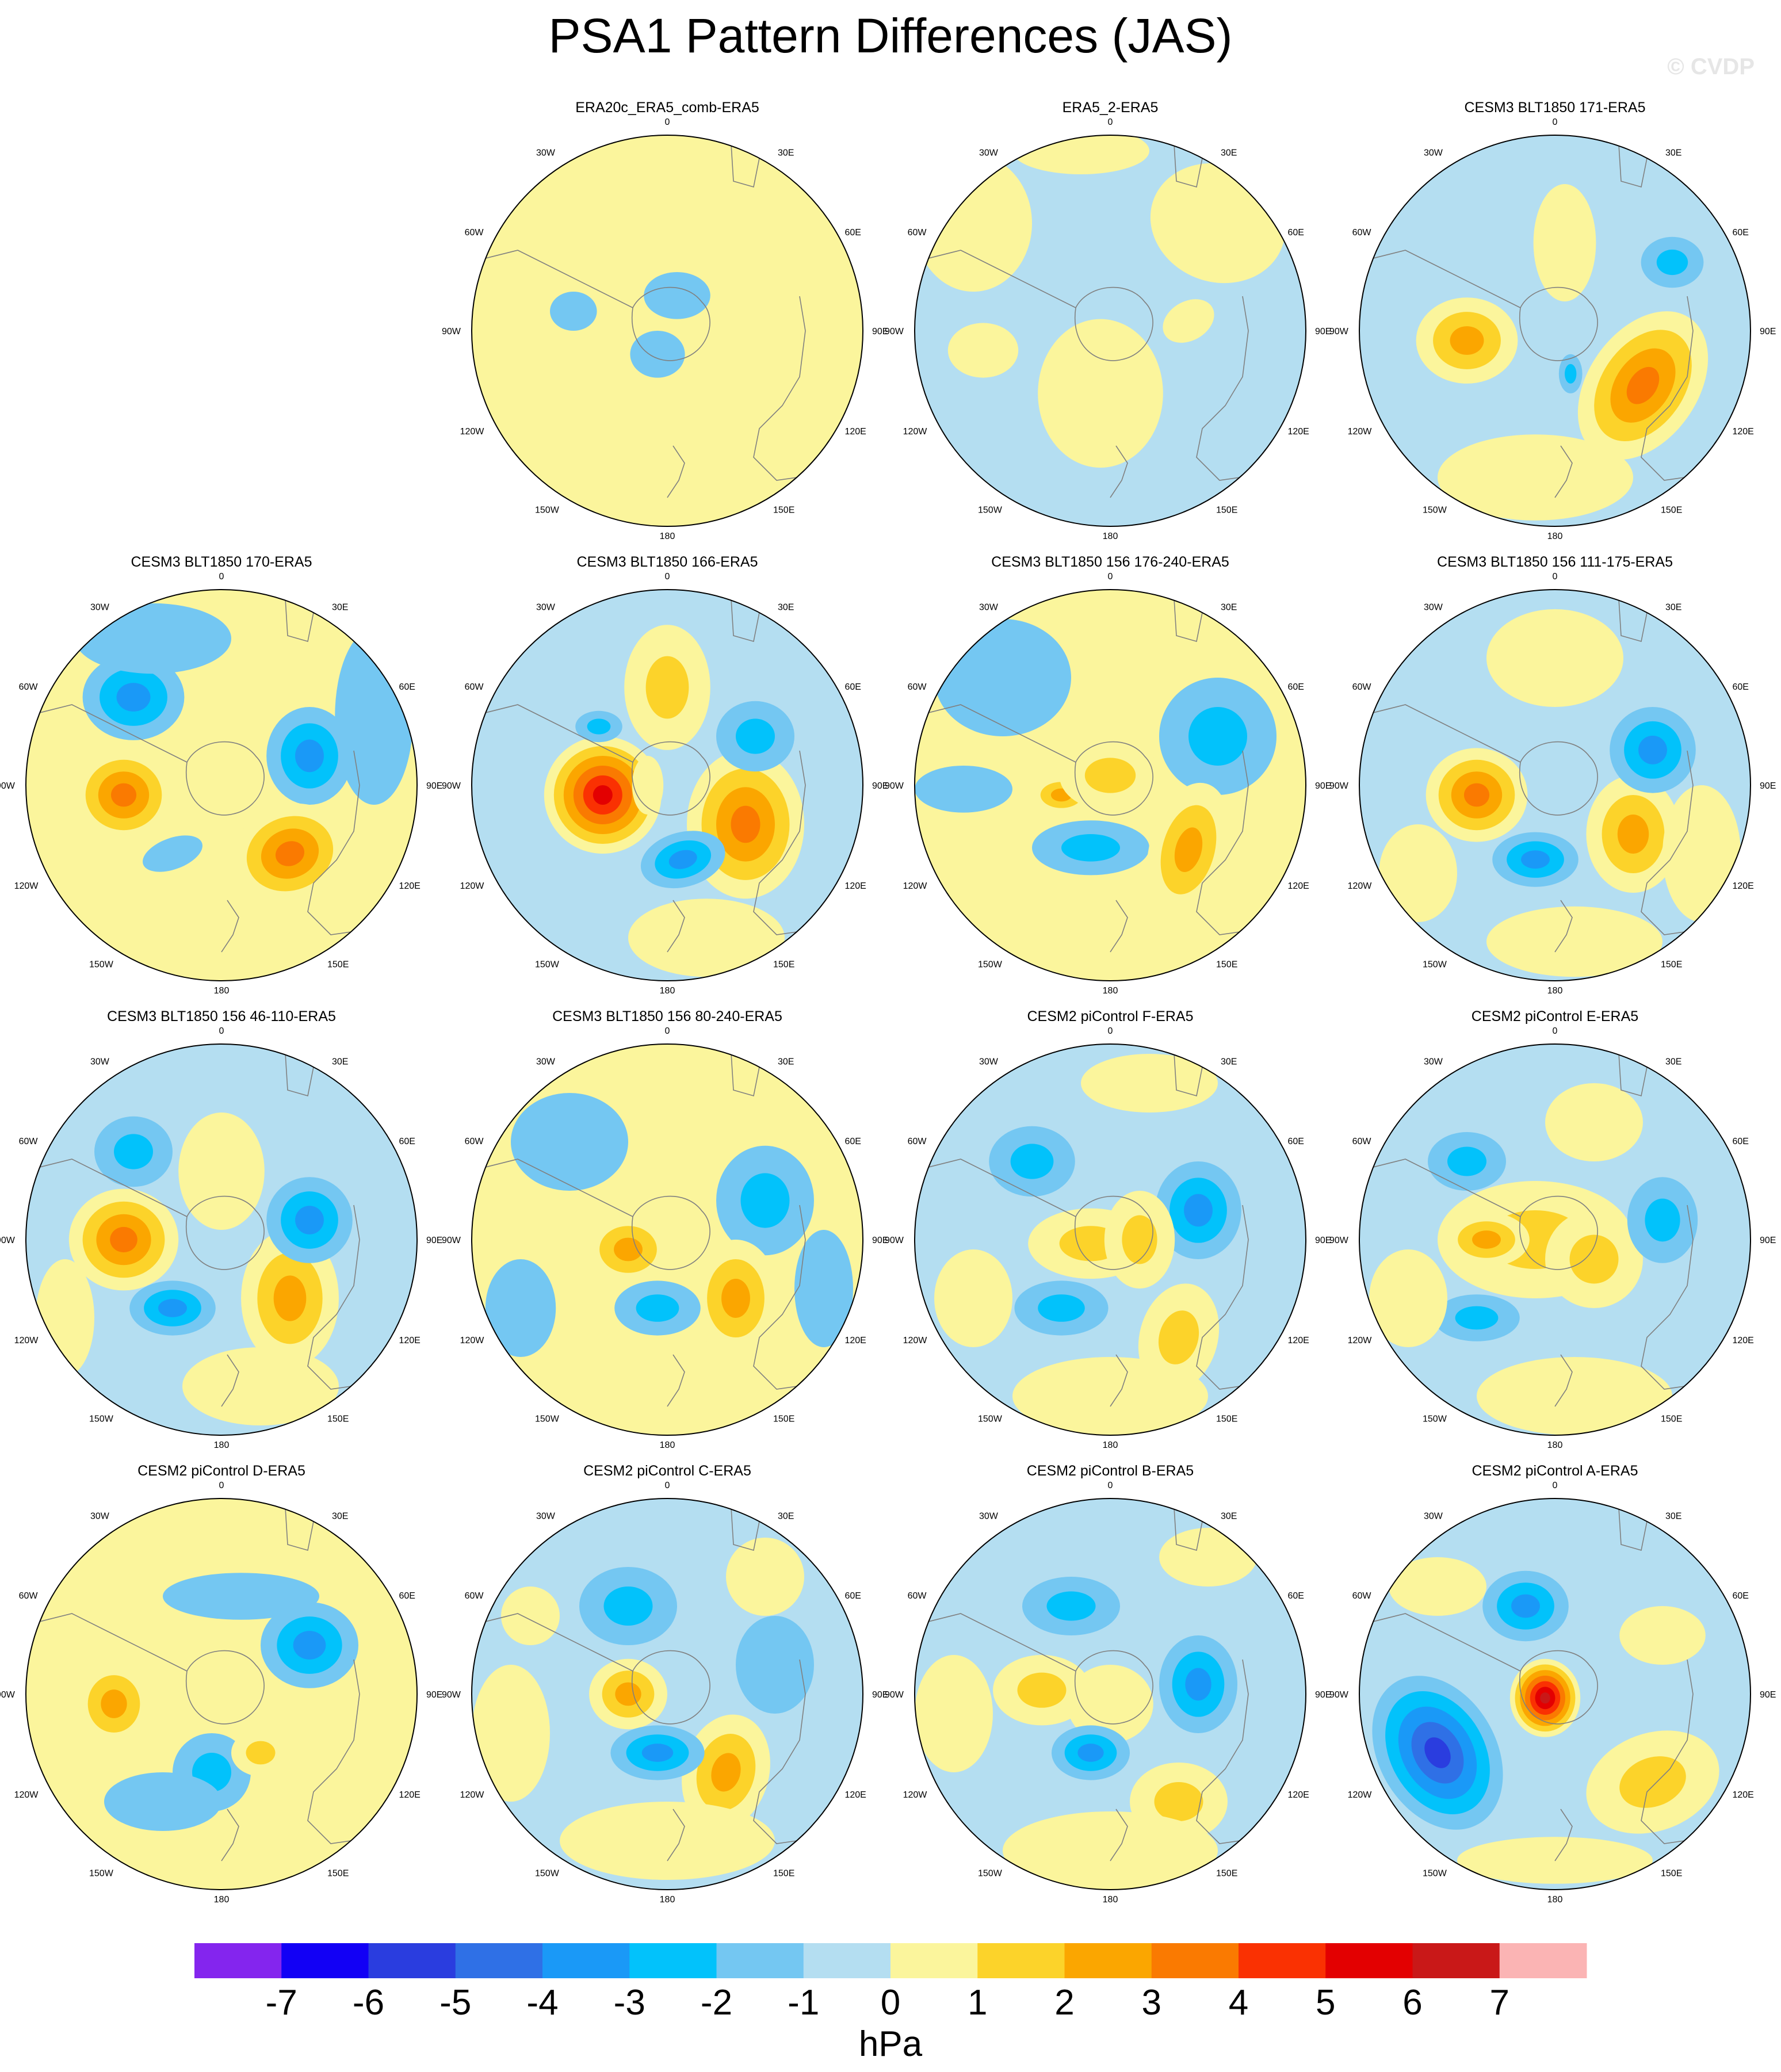 The image size is (1781, 2072). Describe the element at coordinates (1361, 1795) in the screenshot. I see `longitude-label: 120W` at that location.